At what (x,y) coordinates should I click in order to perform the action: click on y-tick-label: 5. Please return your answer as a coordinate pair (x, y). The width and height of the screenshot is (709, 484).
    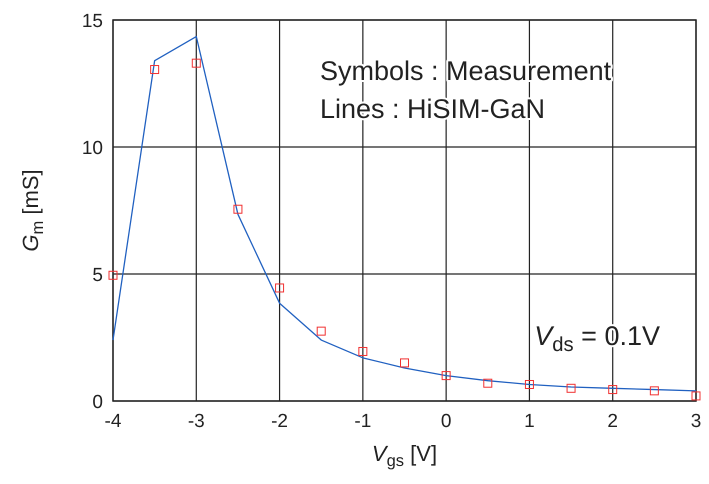
    Looking at the image, I should click on (97, 275).